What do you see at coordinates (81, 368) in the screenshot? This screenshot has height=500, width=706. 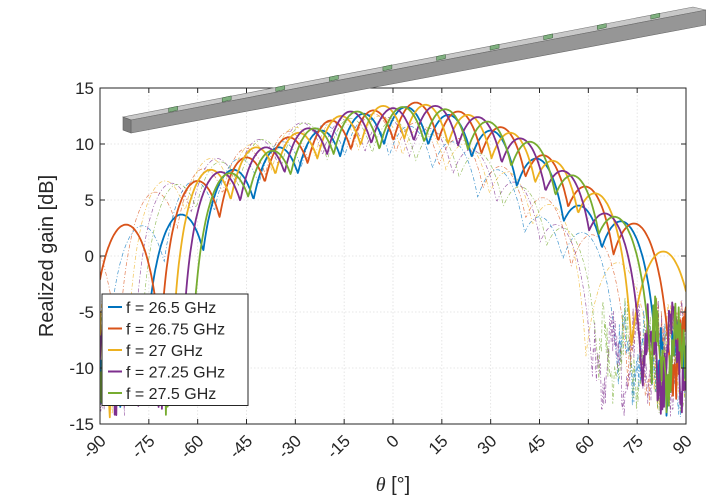 I see `y-tick-label: -10` at bounding box center [81, 368].